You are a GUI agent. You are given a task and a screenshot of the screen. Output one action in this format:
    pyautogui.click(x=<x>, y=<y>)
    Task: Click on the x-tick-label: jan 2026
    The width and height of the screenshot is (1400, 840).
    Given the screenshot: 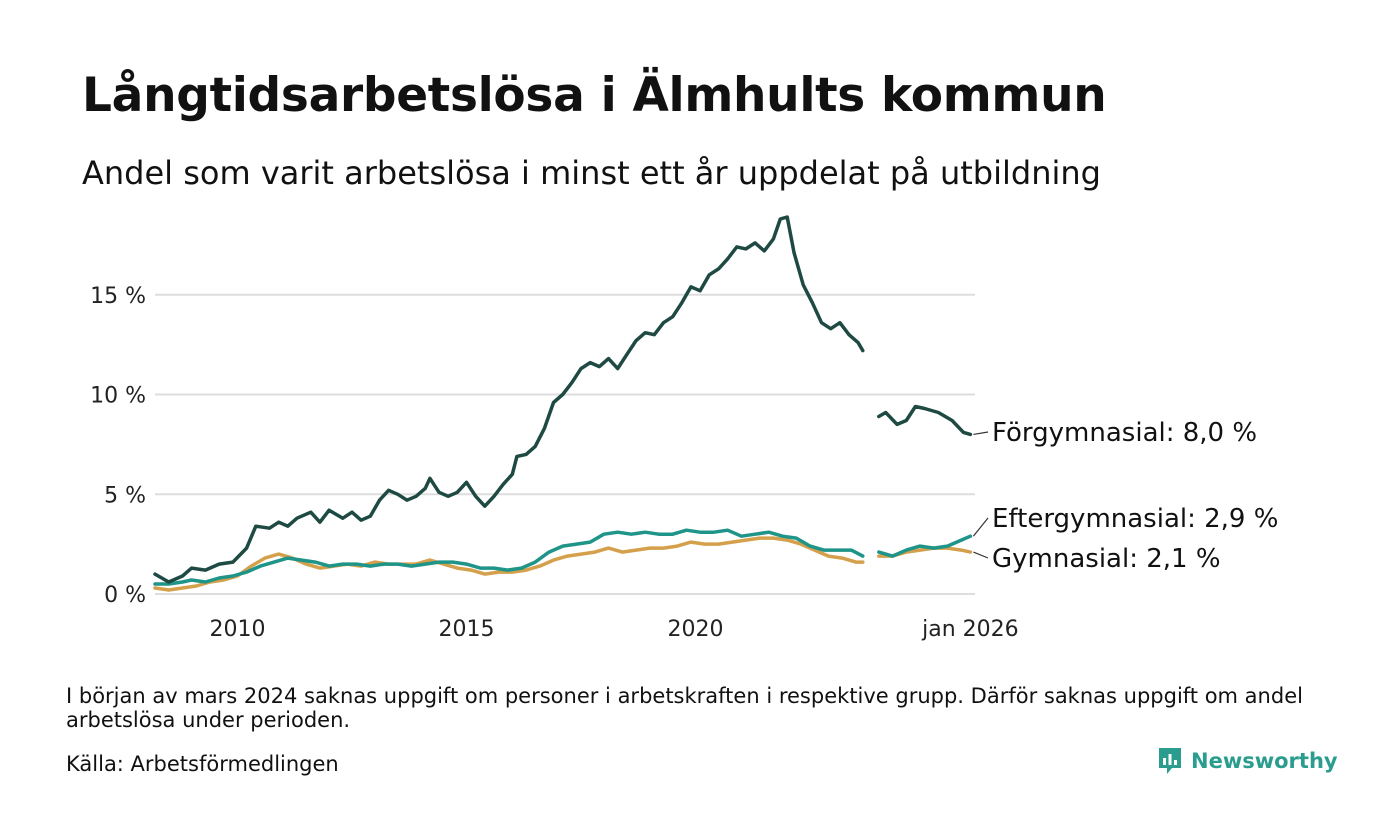 What is the action you would take?
    pyautogui.click(x=970, y=629)
    